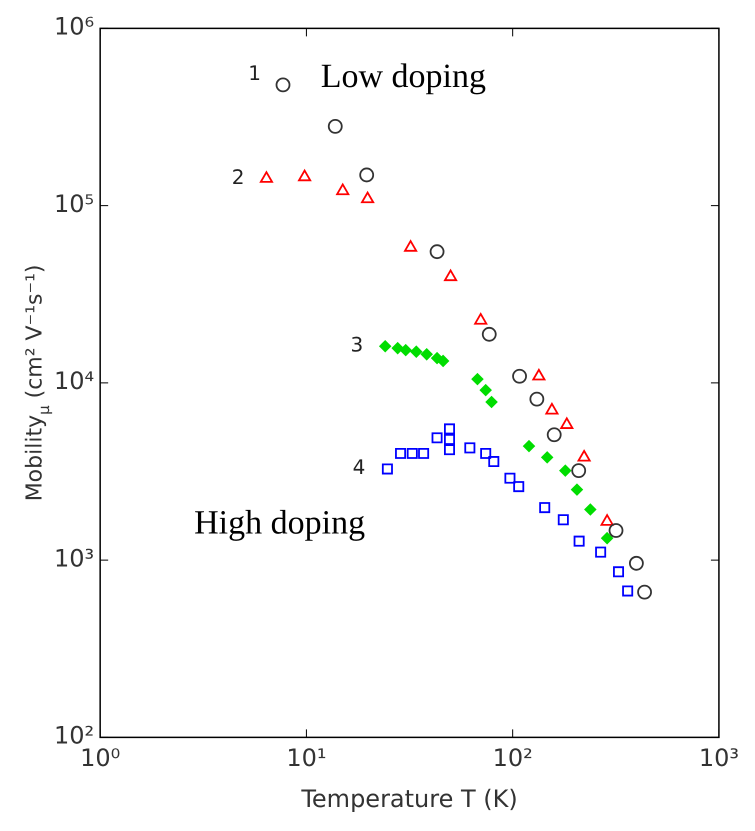 This screenshot has width=755, height=831. I want to click on x-tick-label: 10³, so click(719, 758).